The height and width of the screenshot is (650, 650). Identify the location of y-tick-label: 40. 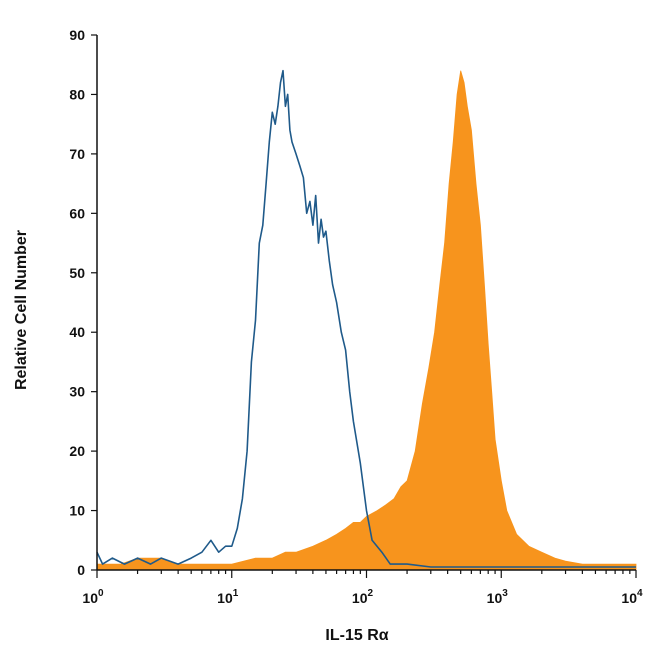
(77, 332).